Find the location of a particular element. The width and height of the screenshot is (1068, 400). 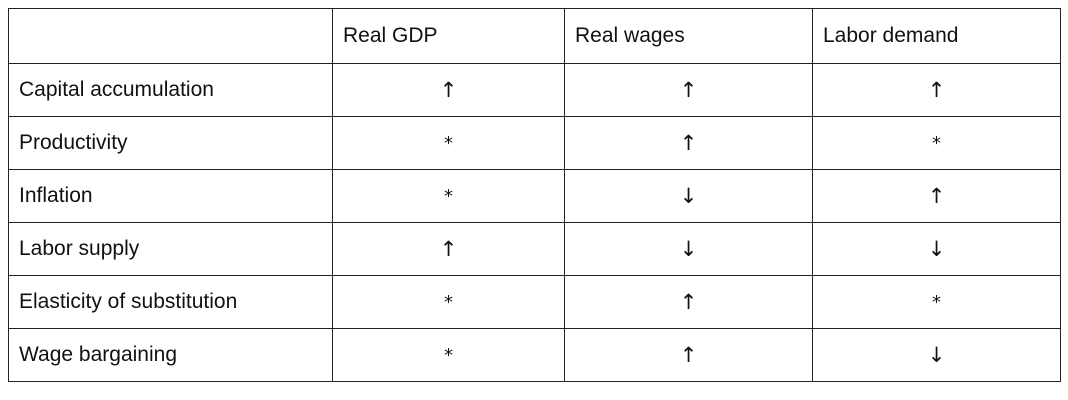

table-row: Elasticity of substitution * ↑ * is located at coordinates (534, 302).